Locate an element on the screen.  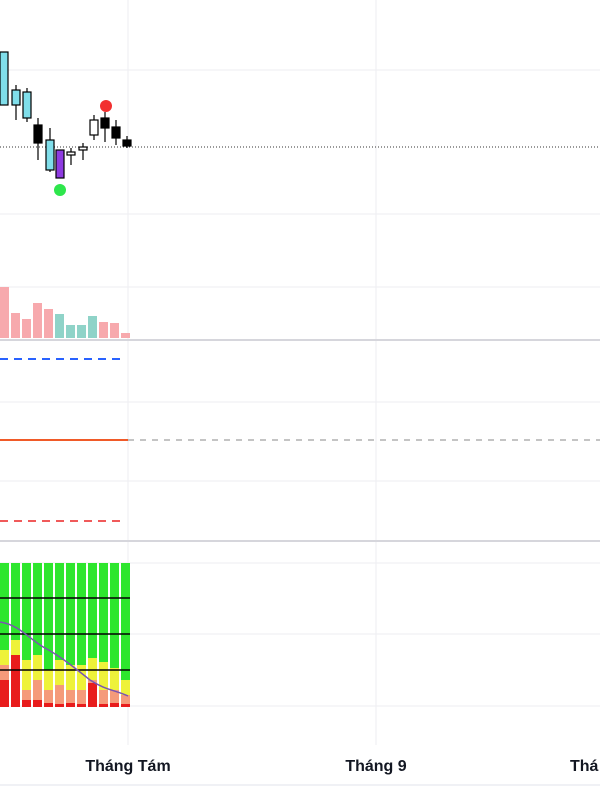
heat-levels is located at coordinates (65, 634).